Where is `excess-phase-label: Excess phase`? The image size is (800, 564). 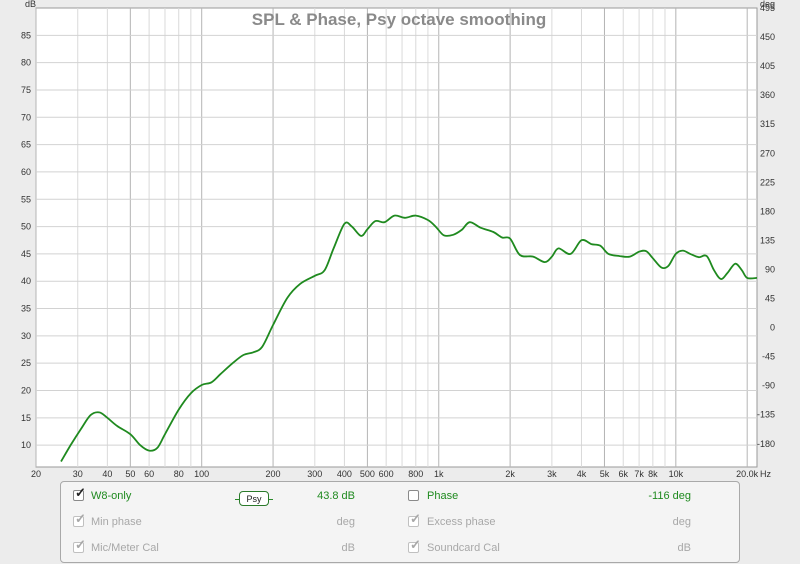
excess-phase-label: Excess phase is located at coordinates (461, 522).